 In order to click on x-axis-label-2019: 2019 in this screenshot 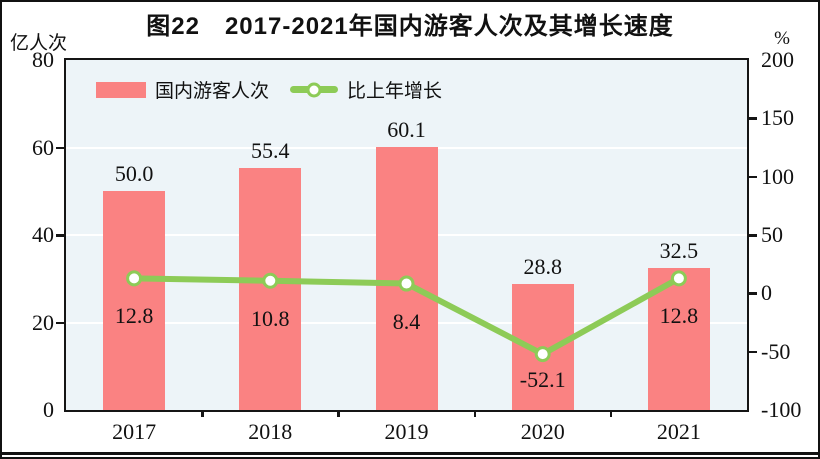, I will do `click(406, 431)`.